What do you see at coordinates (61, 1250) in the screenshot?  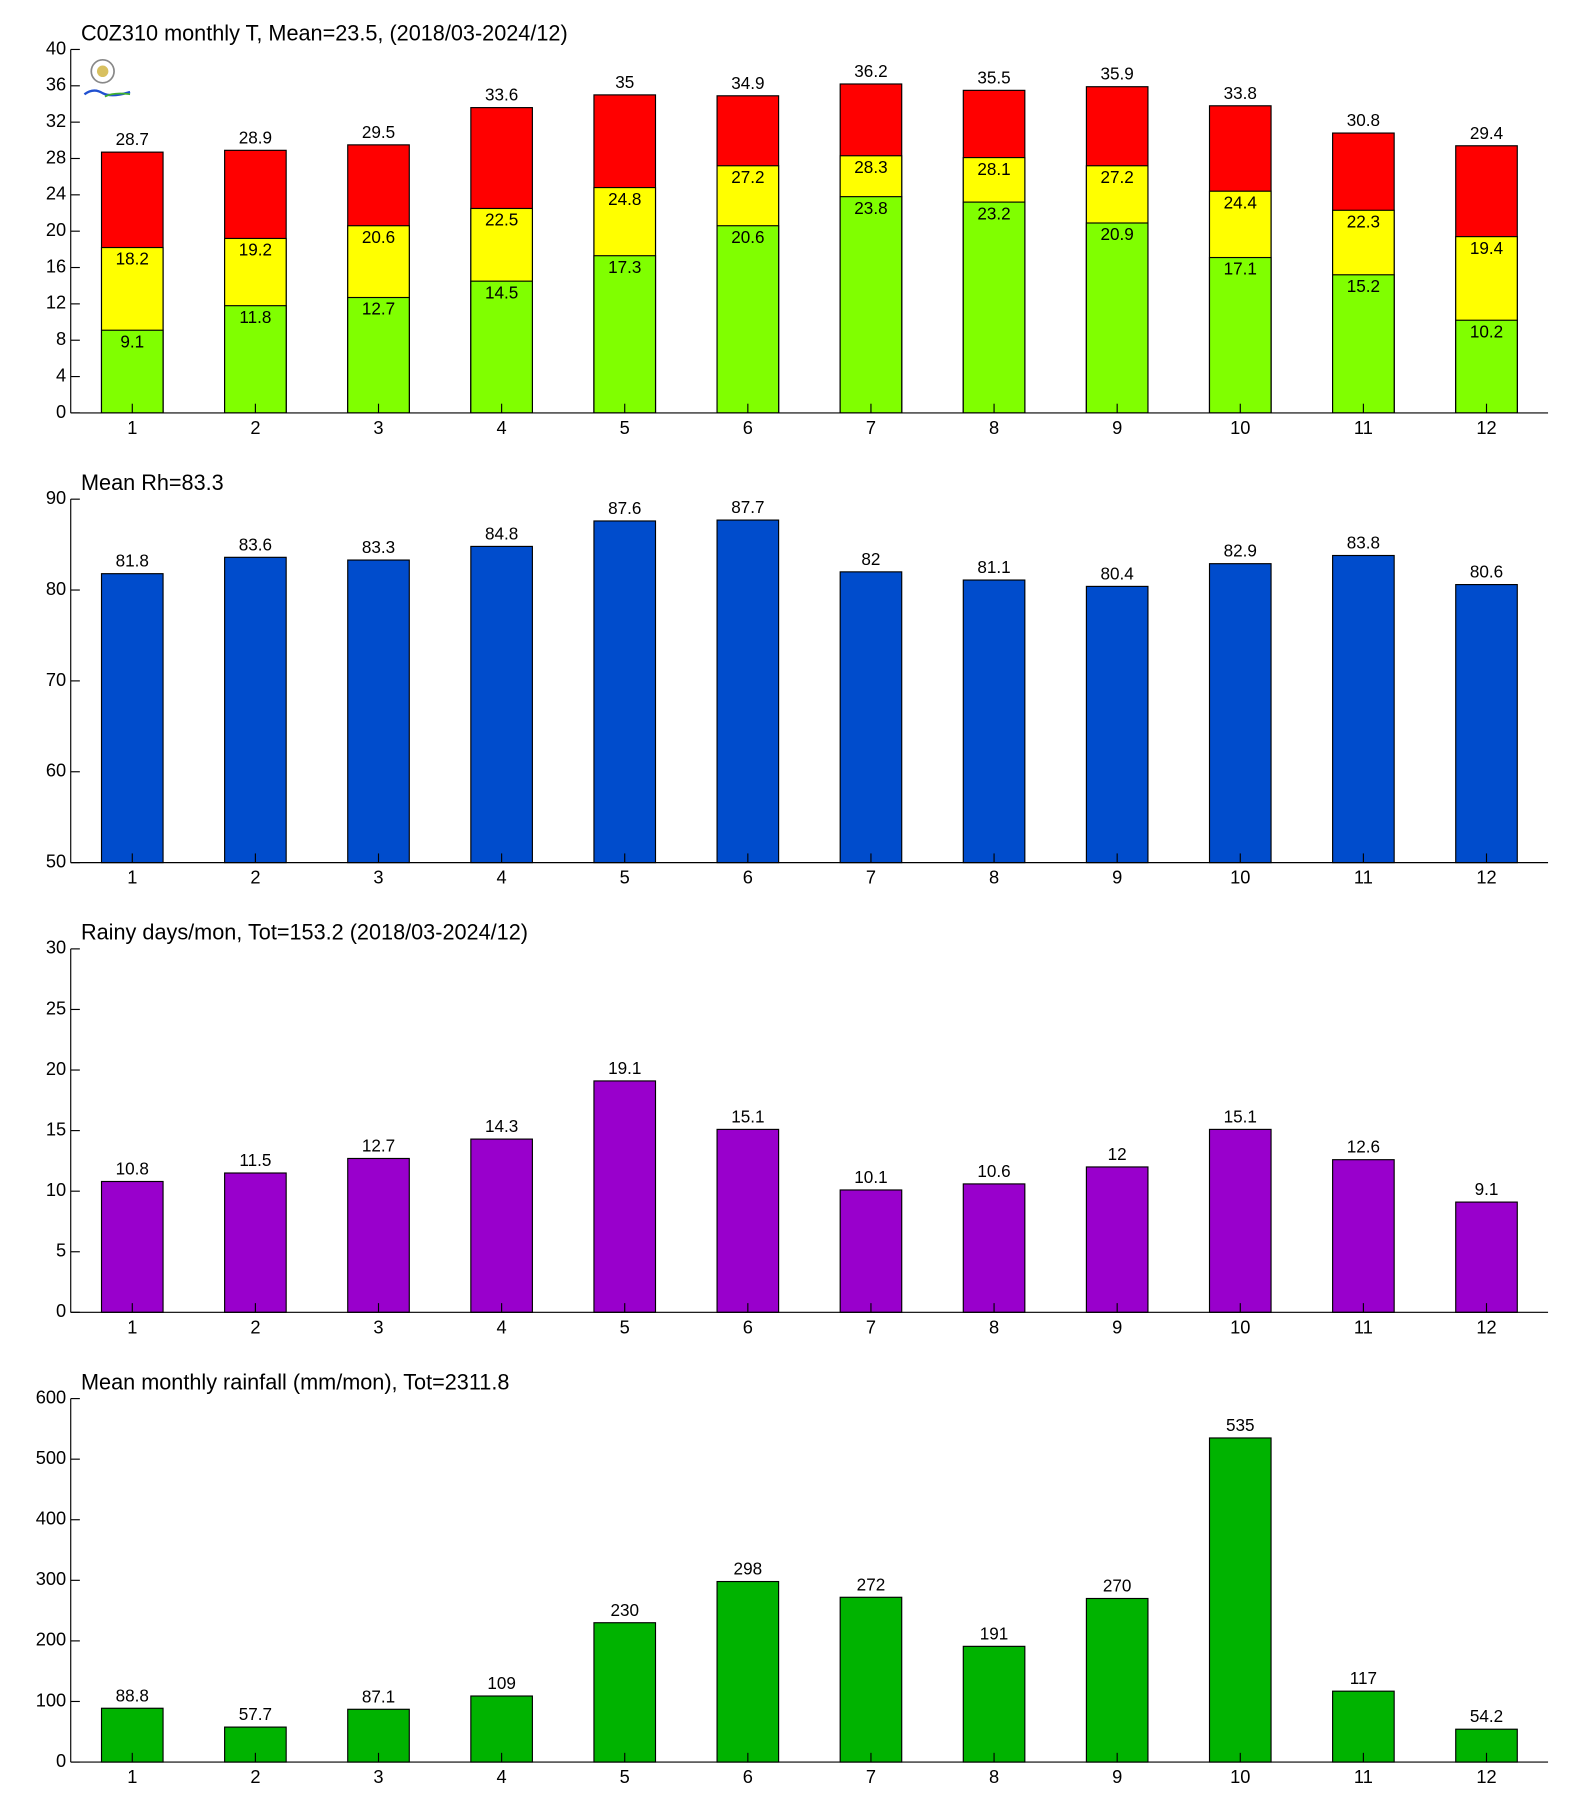 I see `y-tick-label: 5` at bounding box center [61, 1250].